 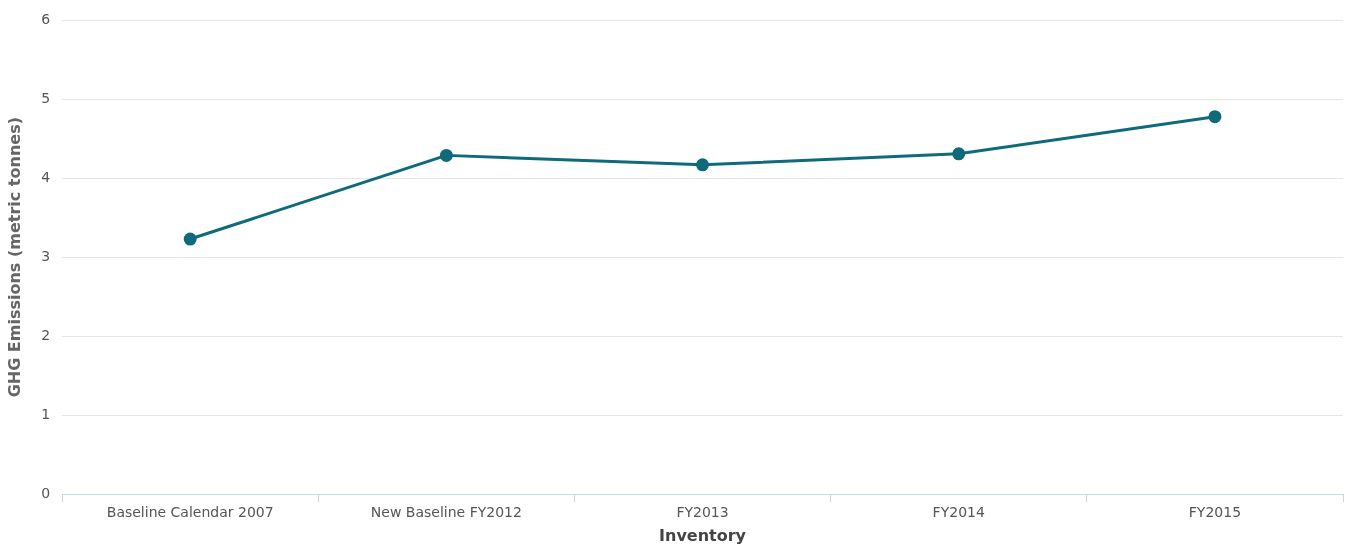 I want to click on x-tick-label: New Baseline FY2012, so click(x=446, y=512).